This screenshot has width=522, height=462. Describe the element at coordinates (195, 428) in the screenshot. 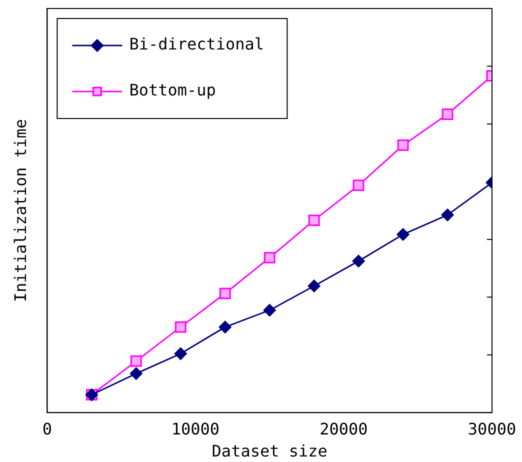

I see `x-tick-label: 10000` at that location.